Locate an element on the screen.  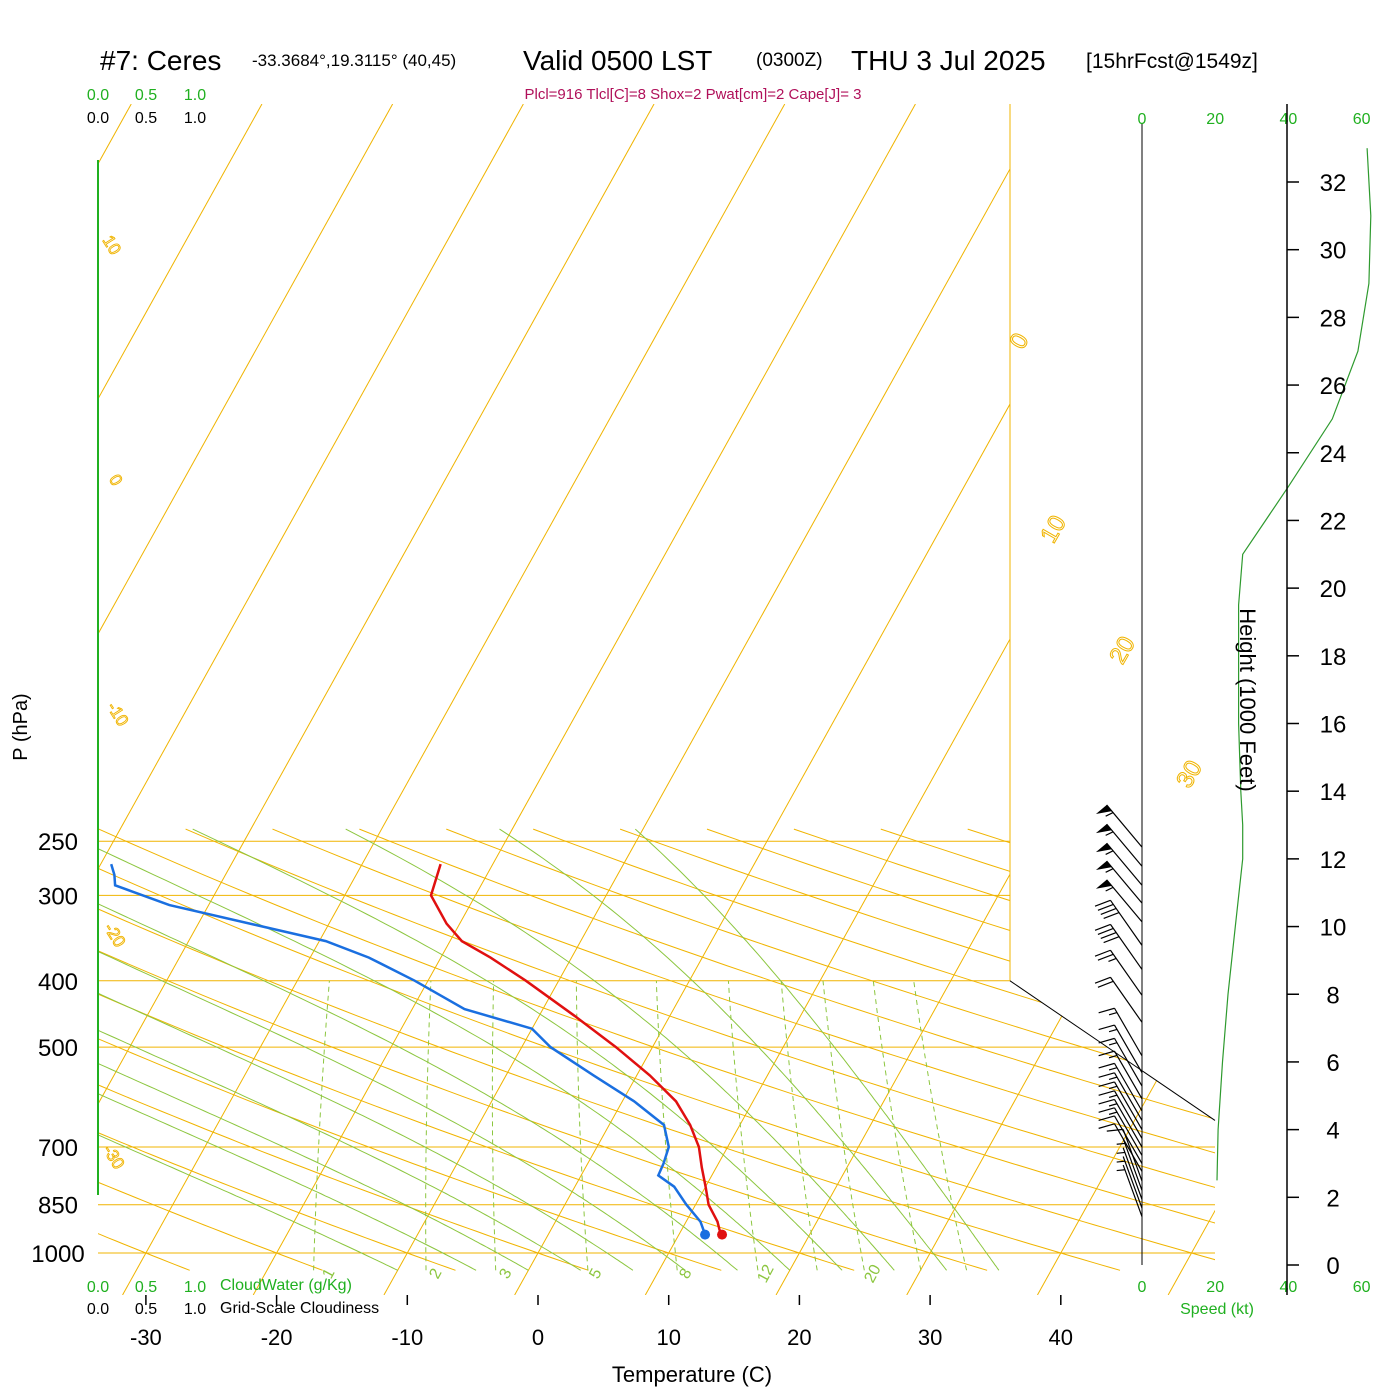
station-coords: -33.3684°,19.3115° (40,45) is located at coordinates (354, 60).